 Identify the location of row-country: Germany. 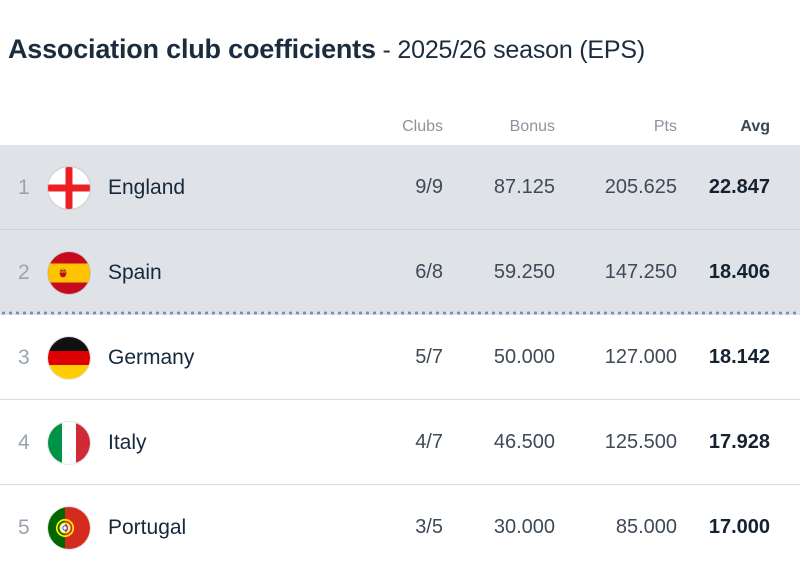
(151, 357).